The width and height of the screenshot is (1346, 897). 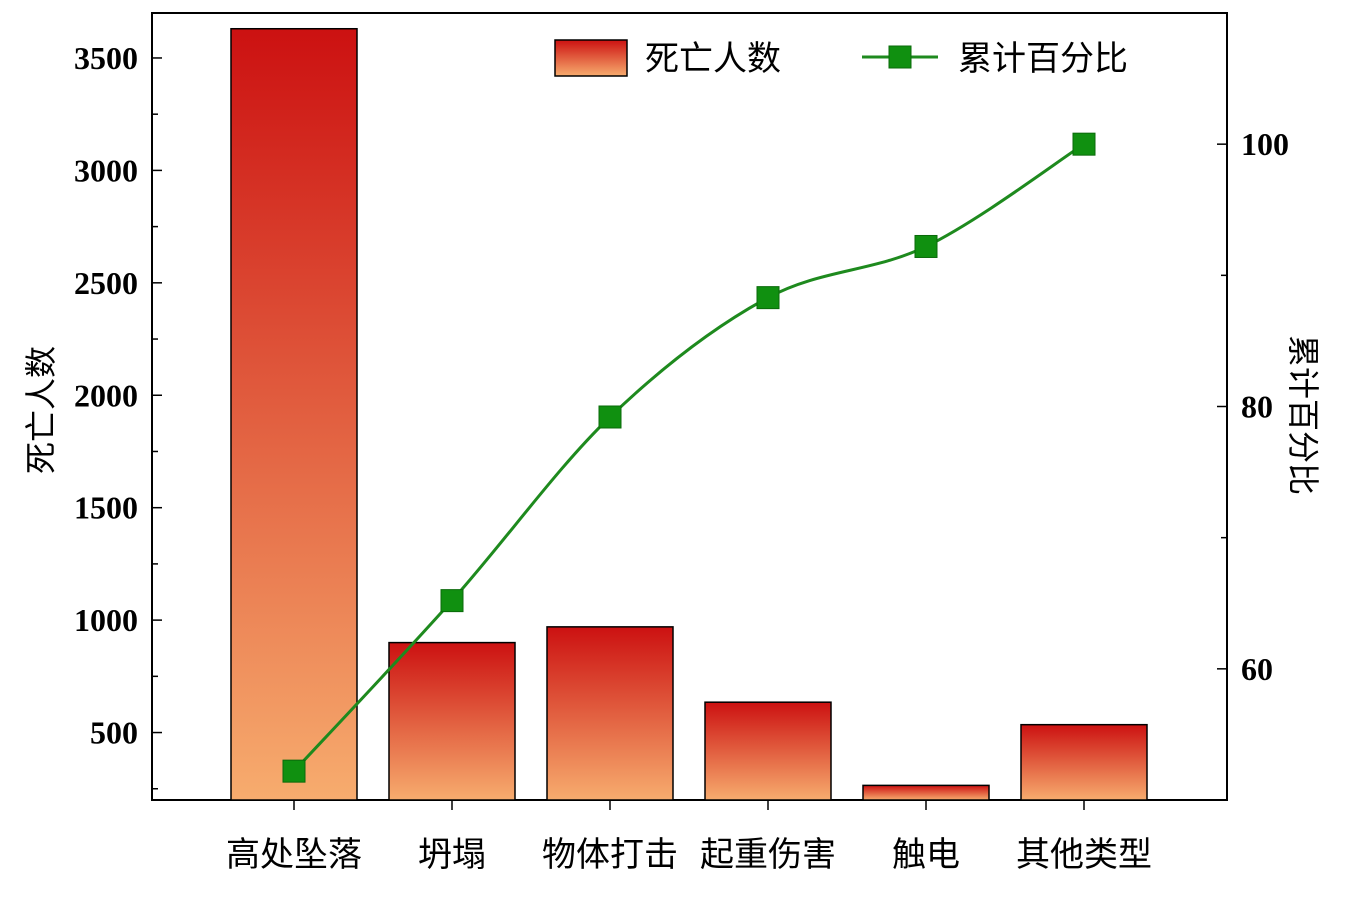 What do you see at coordinates (591, 58) in the screenshot?
I see `legend-bar-swatch` at bounding box center [591, 58].